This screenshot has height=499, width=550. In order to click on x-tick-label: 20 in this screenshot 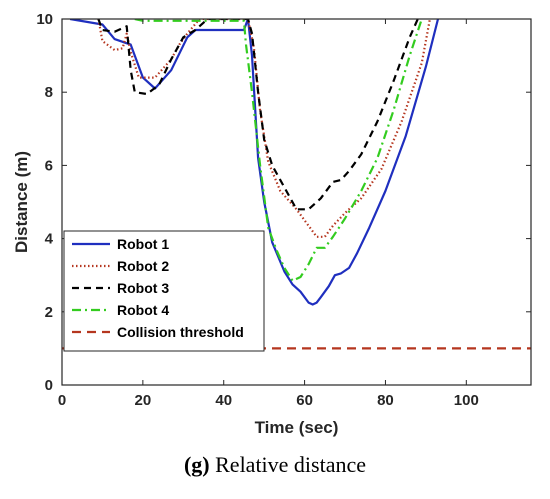, I will do `click(143, 400)`.